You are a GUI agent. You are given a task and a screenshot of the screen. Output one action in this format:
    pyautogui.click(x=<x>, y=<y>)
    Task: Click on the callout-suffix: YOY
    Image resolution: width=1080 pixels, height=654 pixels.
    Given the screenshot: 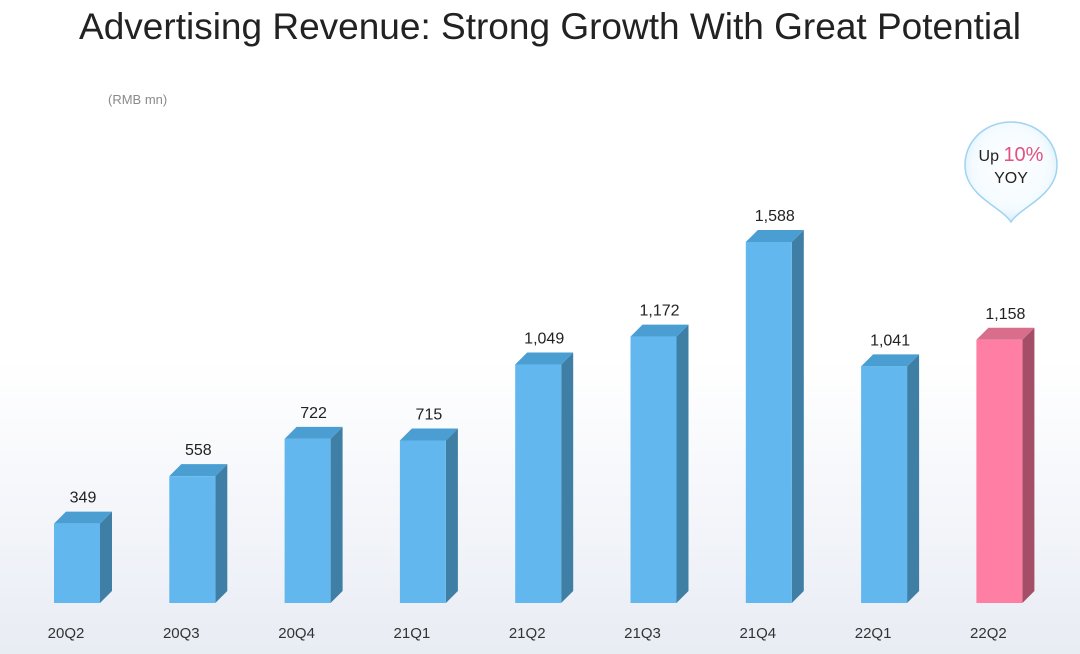 What is the action you would take?
    pyautogui.click(x=1011, y=178)
    